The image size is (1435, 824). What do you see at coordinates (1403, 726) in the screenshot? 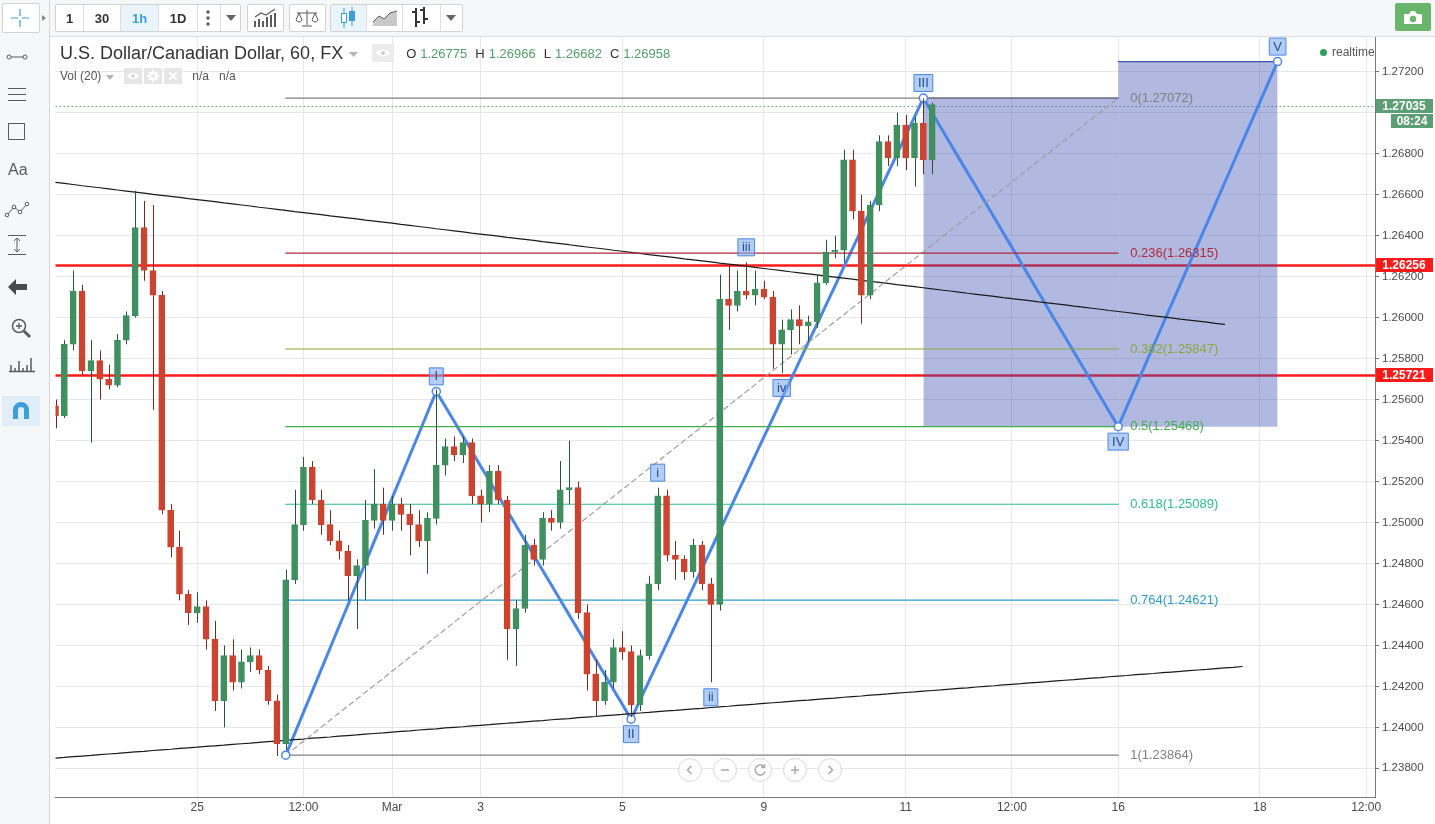
I see `y-tick-label: 1.24000` at bounding box center [1403, 726].